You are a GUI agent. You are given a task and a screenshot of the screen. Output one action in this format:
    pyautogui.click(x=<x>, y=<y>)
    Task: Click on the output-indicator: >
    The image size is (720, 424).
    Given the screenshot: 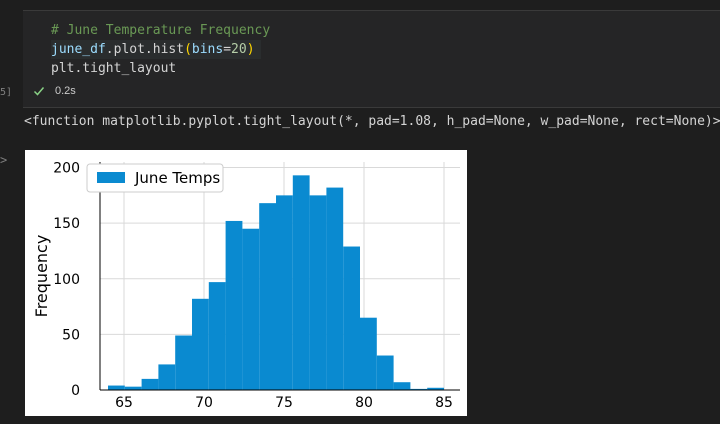 What is the action you would take?
    pyautogui.click(x=4, y=160)
    